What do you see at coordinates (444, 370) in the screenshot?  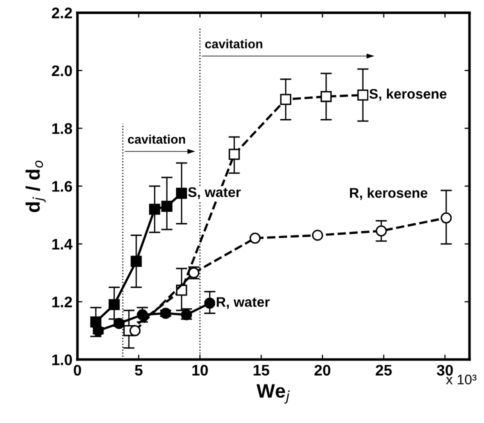 I see `x-tick-label: 30` at bounding box center [444, 370].